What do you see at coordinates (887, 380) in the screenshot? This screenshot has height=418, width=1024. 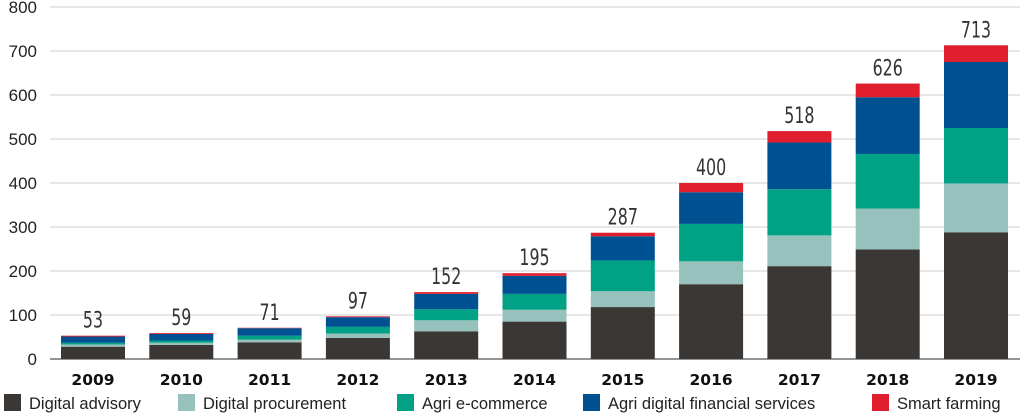 I see `x-tick-label-2018: 2018` at bounding box center [887, 380].